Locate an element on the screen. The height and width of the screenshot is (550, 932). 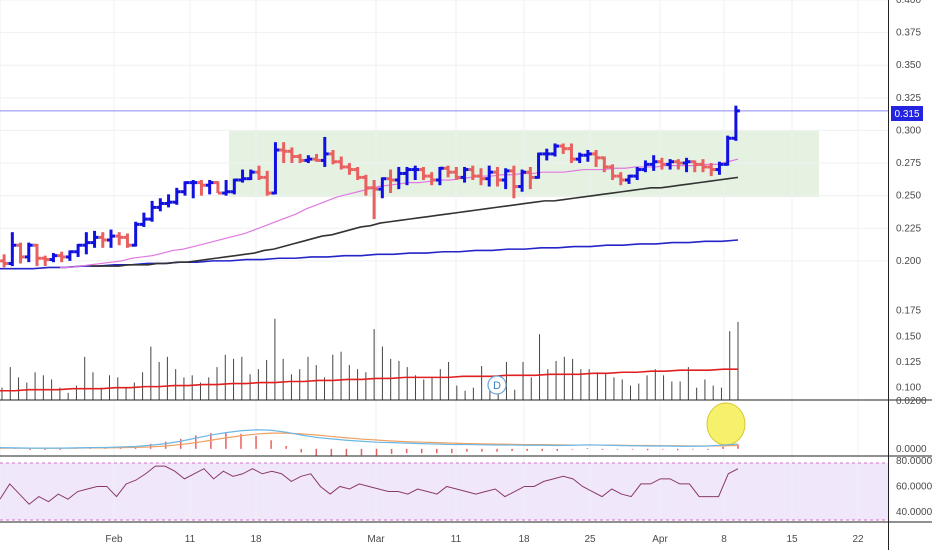
rsi-axis-tick: 40.0000 is located at coordinates (914, 512).